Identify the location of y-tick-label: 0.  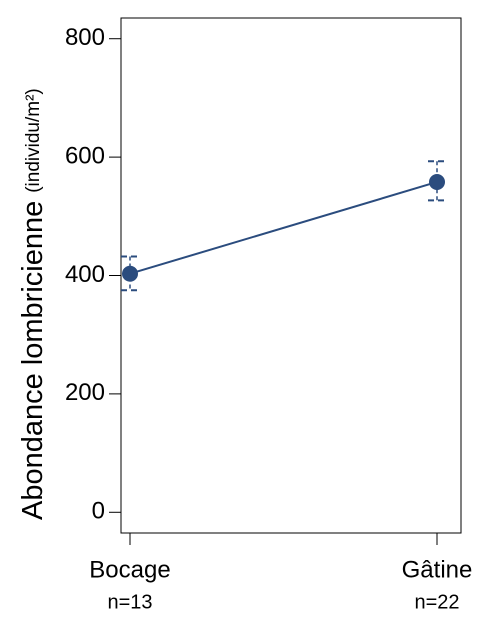
(98, 511).